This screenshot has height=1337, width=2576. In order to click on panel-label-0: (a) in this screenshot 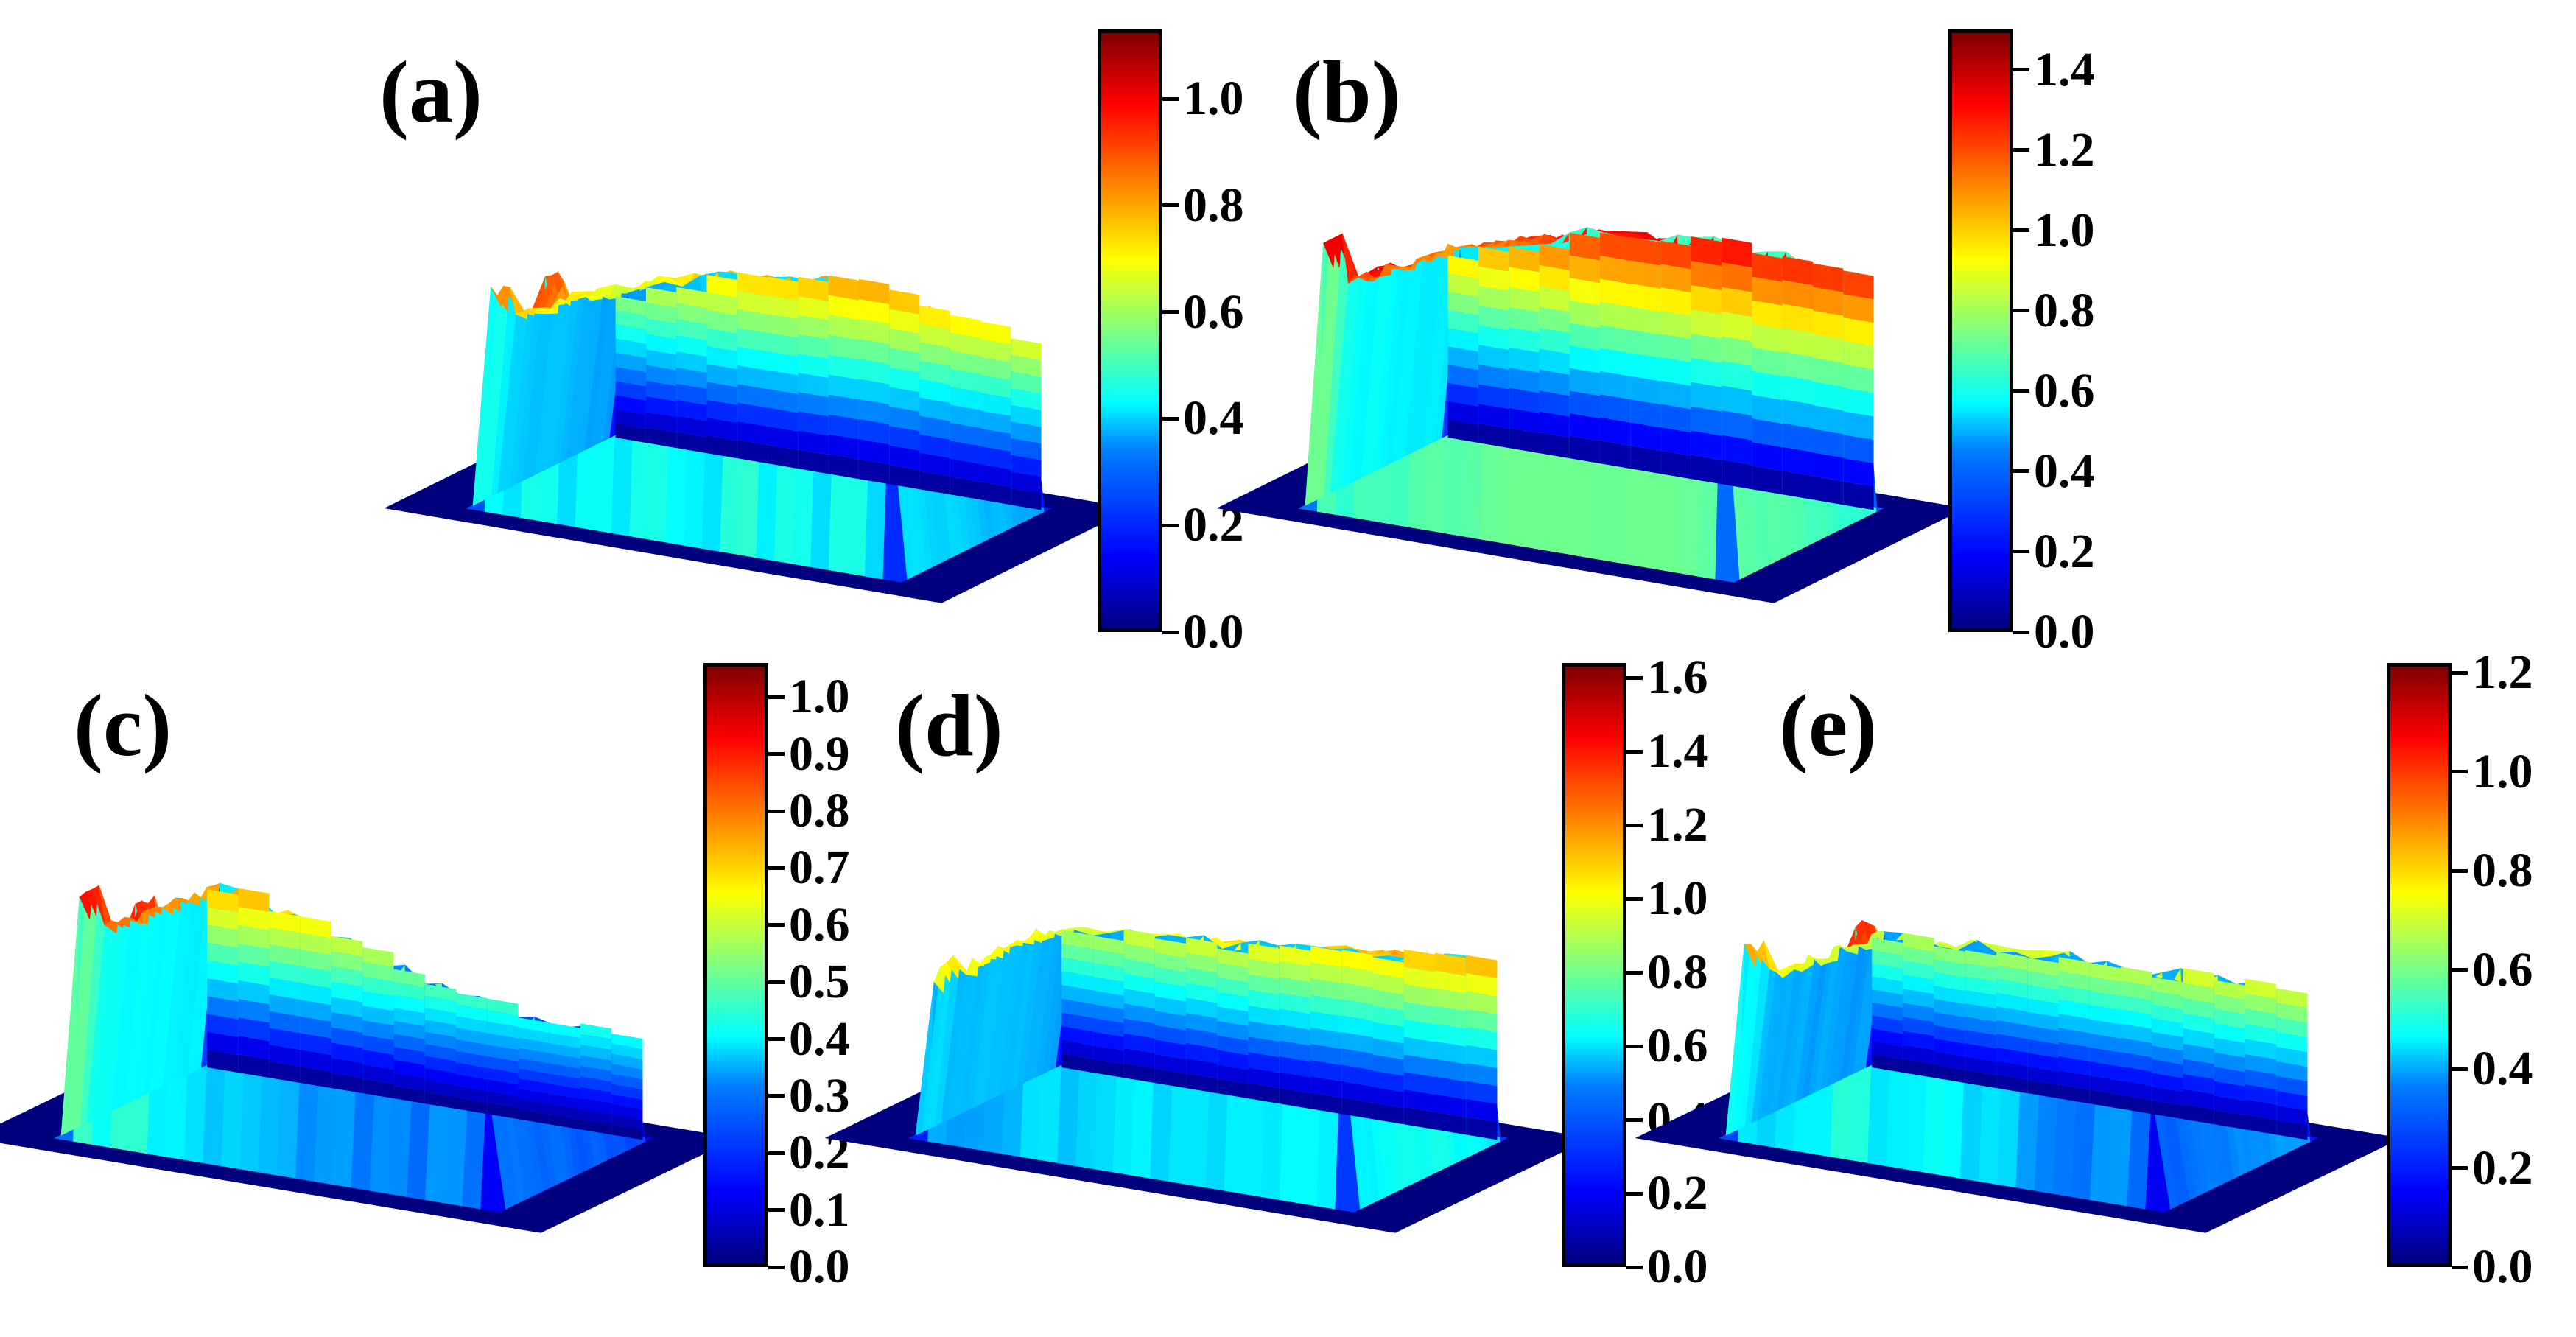, I will do `click(430, 92)`.